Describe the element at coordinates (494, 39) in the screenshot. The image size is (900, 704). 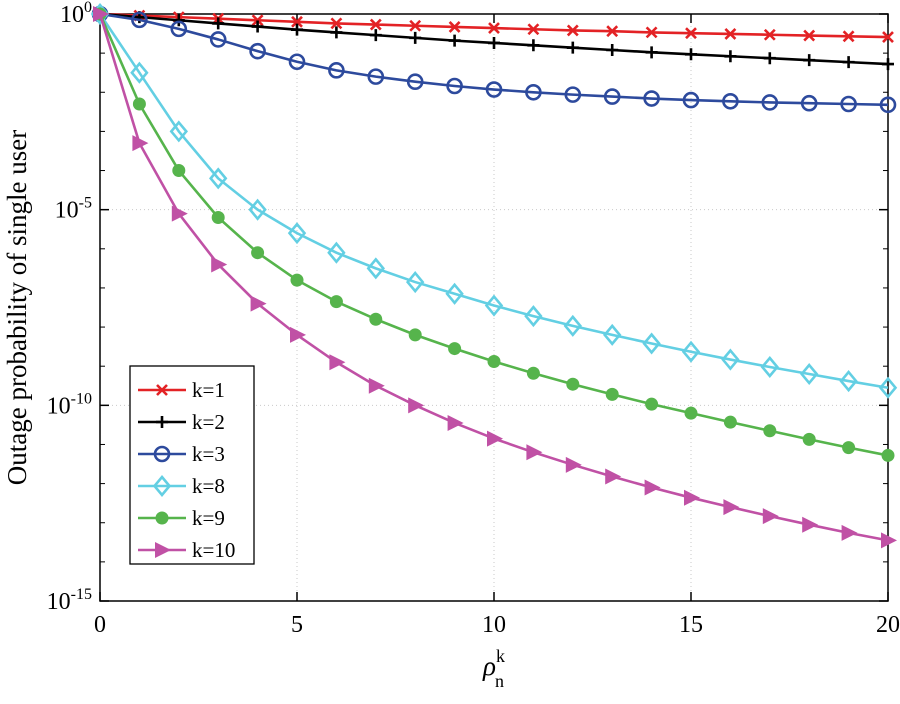
I see `series-k=2` at that location.